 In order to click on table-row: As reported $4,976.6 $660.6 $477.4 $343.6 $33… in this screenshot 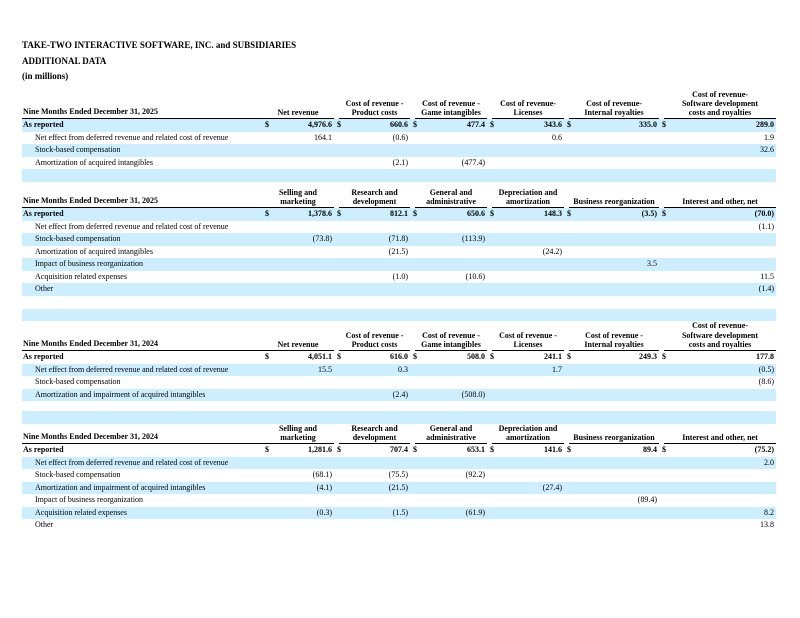, I will do `click(399, 125)`.